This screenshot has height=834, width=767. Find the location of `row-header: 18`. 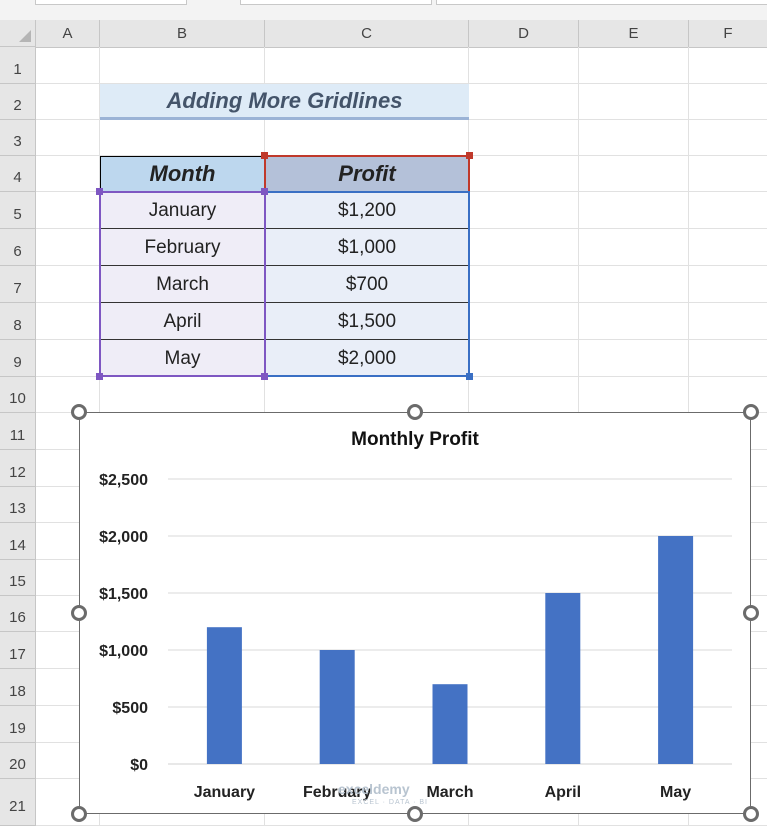

row-header: 18 is located at coordinates (18, 687).